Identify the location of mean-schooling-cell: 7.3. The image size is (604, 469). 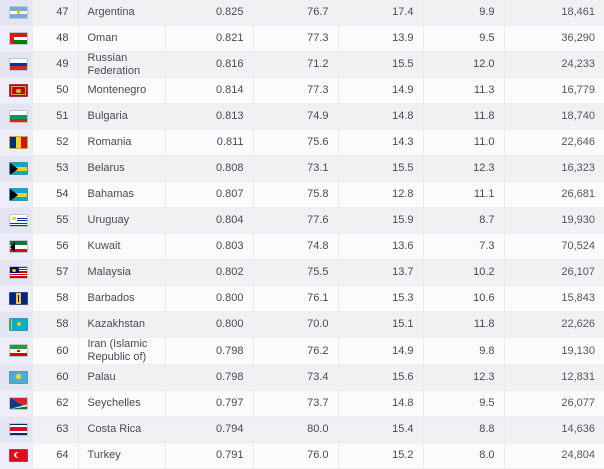
(464, 247).